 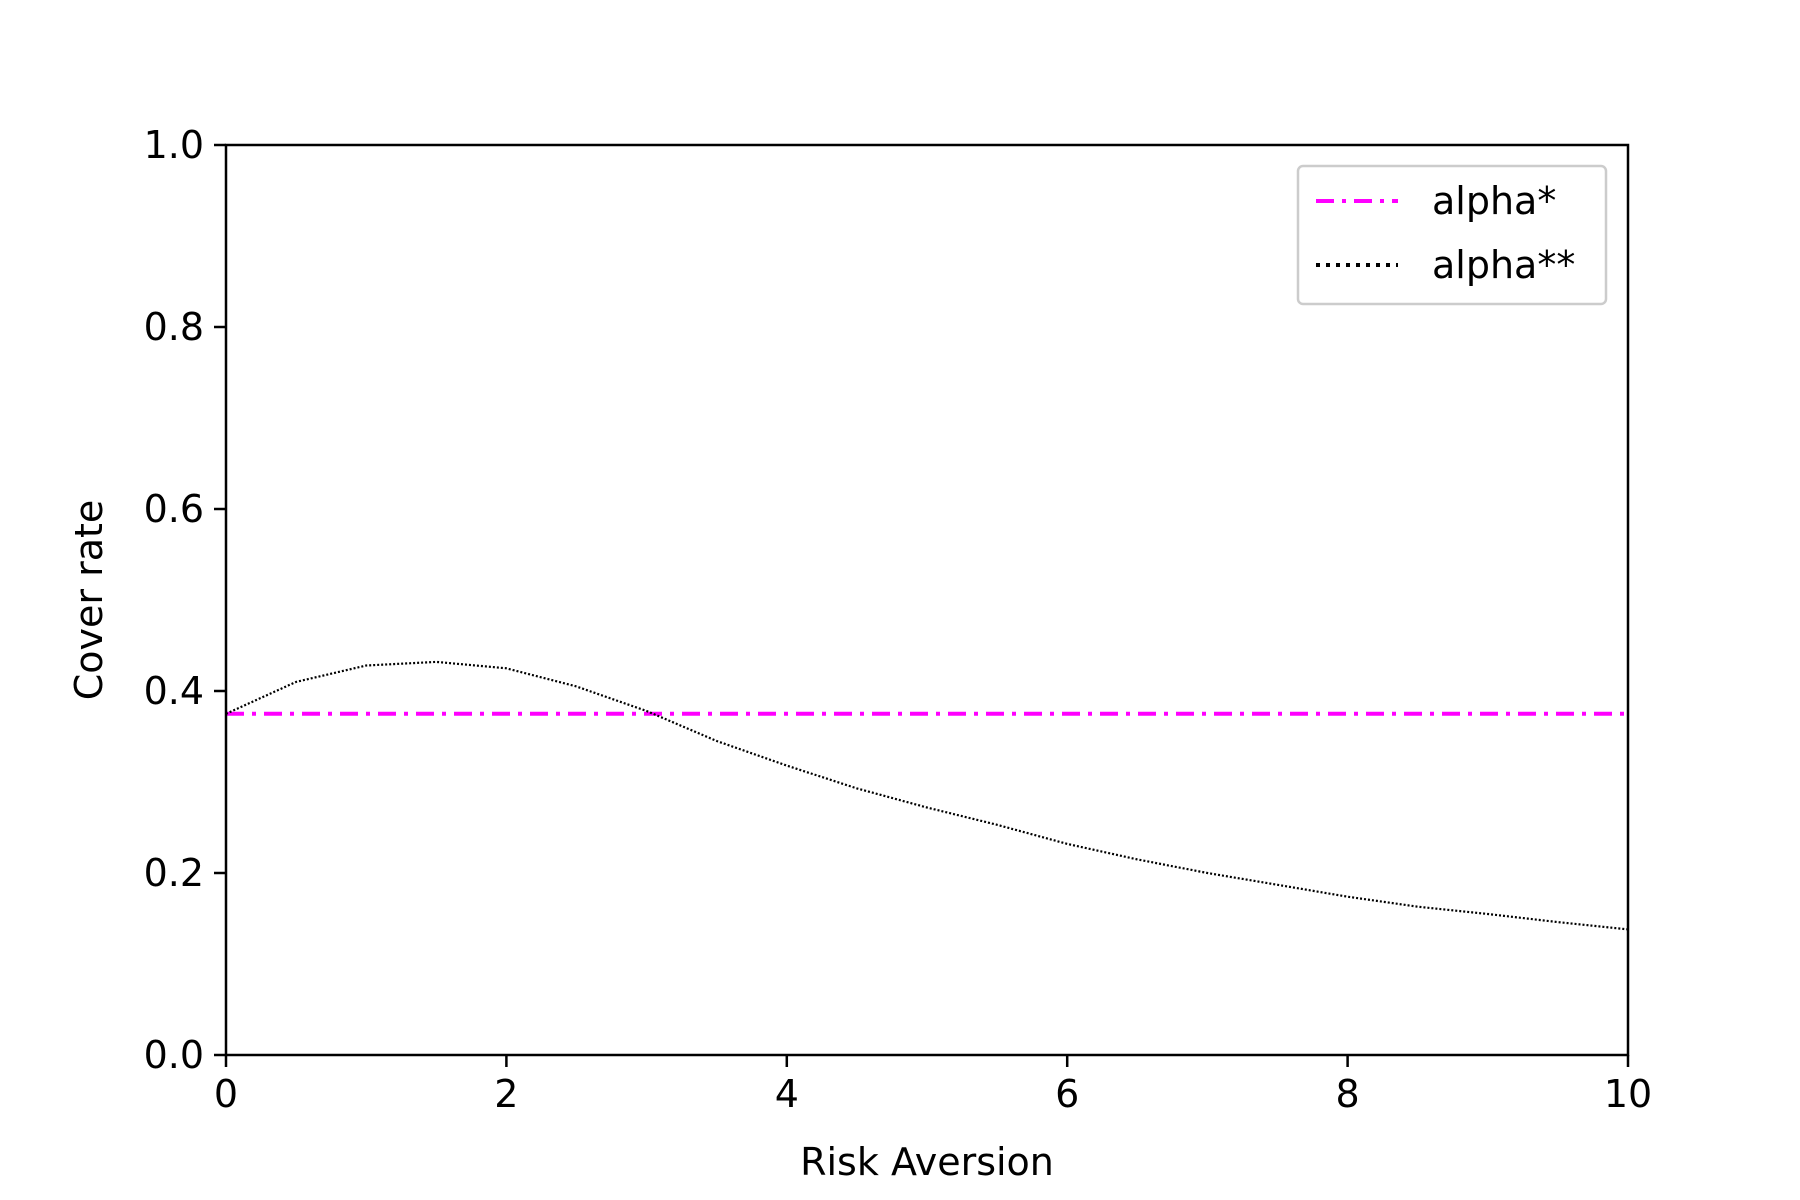 What do you see at coordinates (174, 327) in the screenshot?
I see `y-tick-label: 0.8` at bounding box center [174, 327].